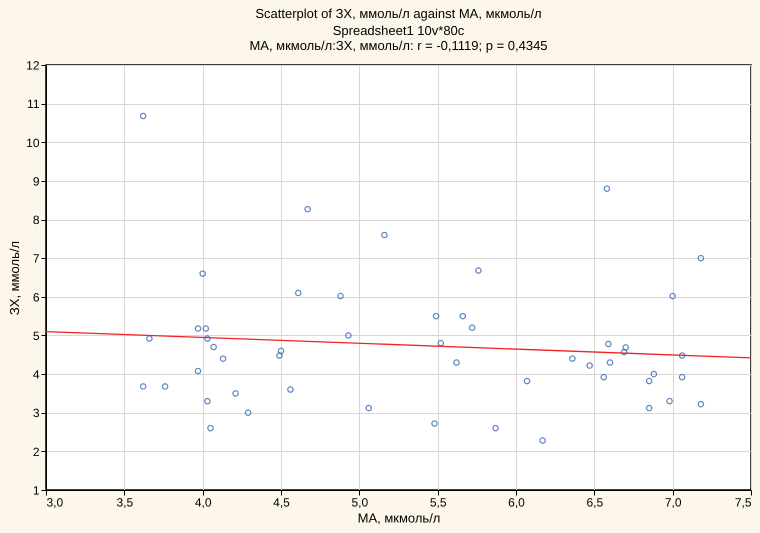 This screenshot has width=760, height=533. I want to click on x-tick-label: 6,5, so click(595, 503).